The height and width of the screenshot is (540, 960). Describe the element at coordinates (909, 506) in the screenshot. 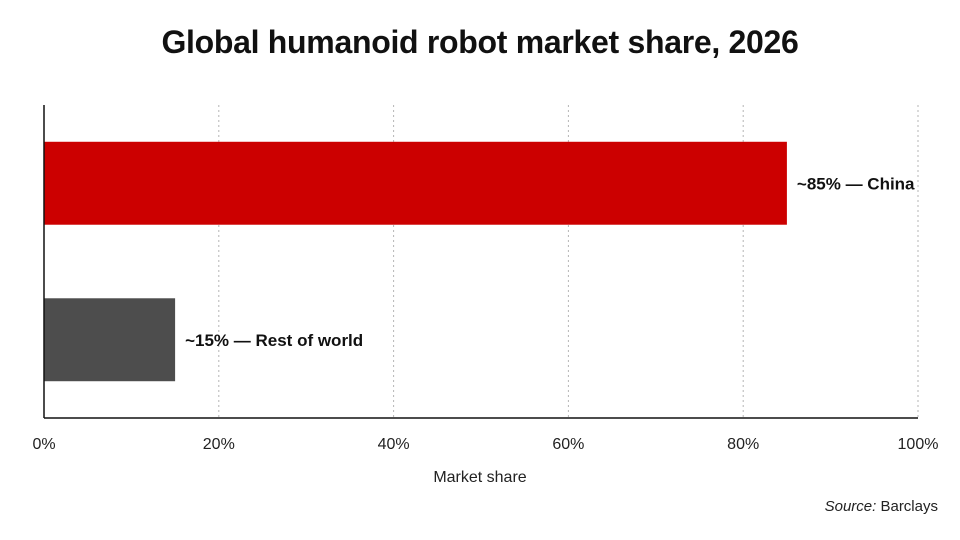

I see `source-text: Barclays` at that location.